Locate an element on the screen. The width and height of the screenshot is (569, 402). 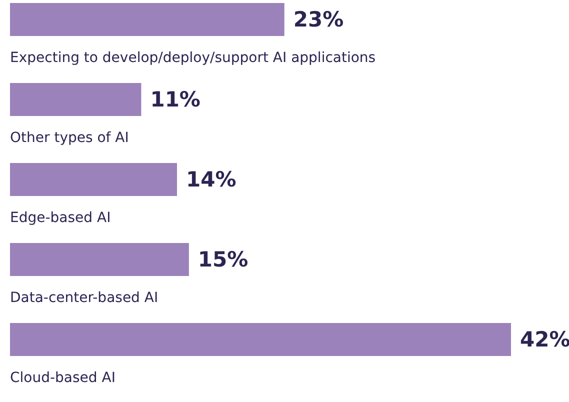
y-tick-label: Data-center-based AI is located at coordinates (84, 298).